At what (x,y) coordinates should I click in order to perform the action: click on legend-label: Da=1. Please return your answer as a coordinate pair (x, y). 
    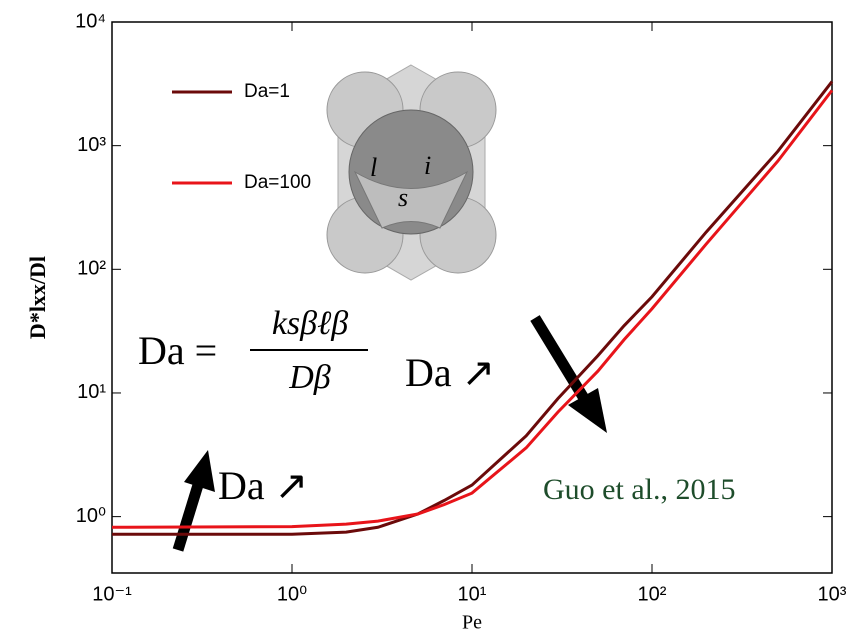
    Looking at the image, I should click on (267, 91).